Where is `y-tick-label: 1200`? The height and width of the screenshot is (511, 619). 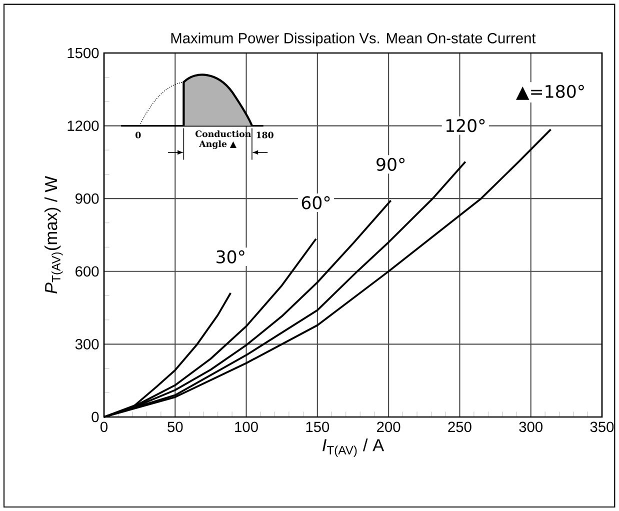
y-tick-label: 1200 is located at coordinates (83, 125).